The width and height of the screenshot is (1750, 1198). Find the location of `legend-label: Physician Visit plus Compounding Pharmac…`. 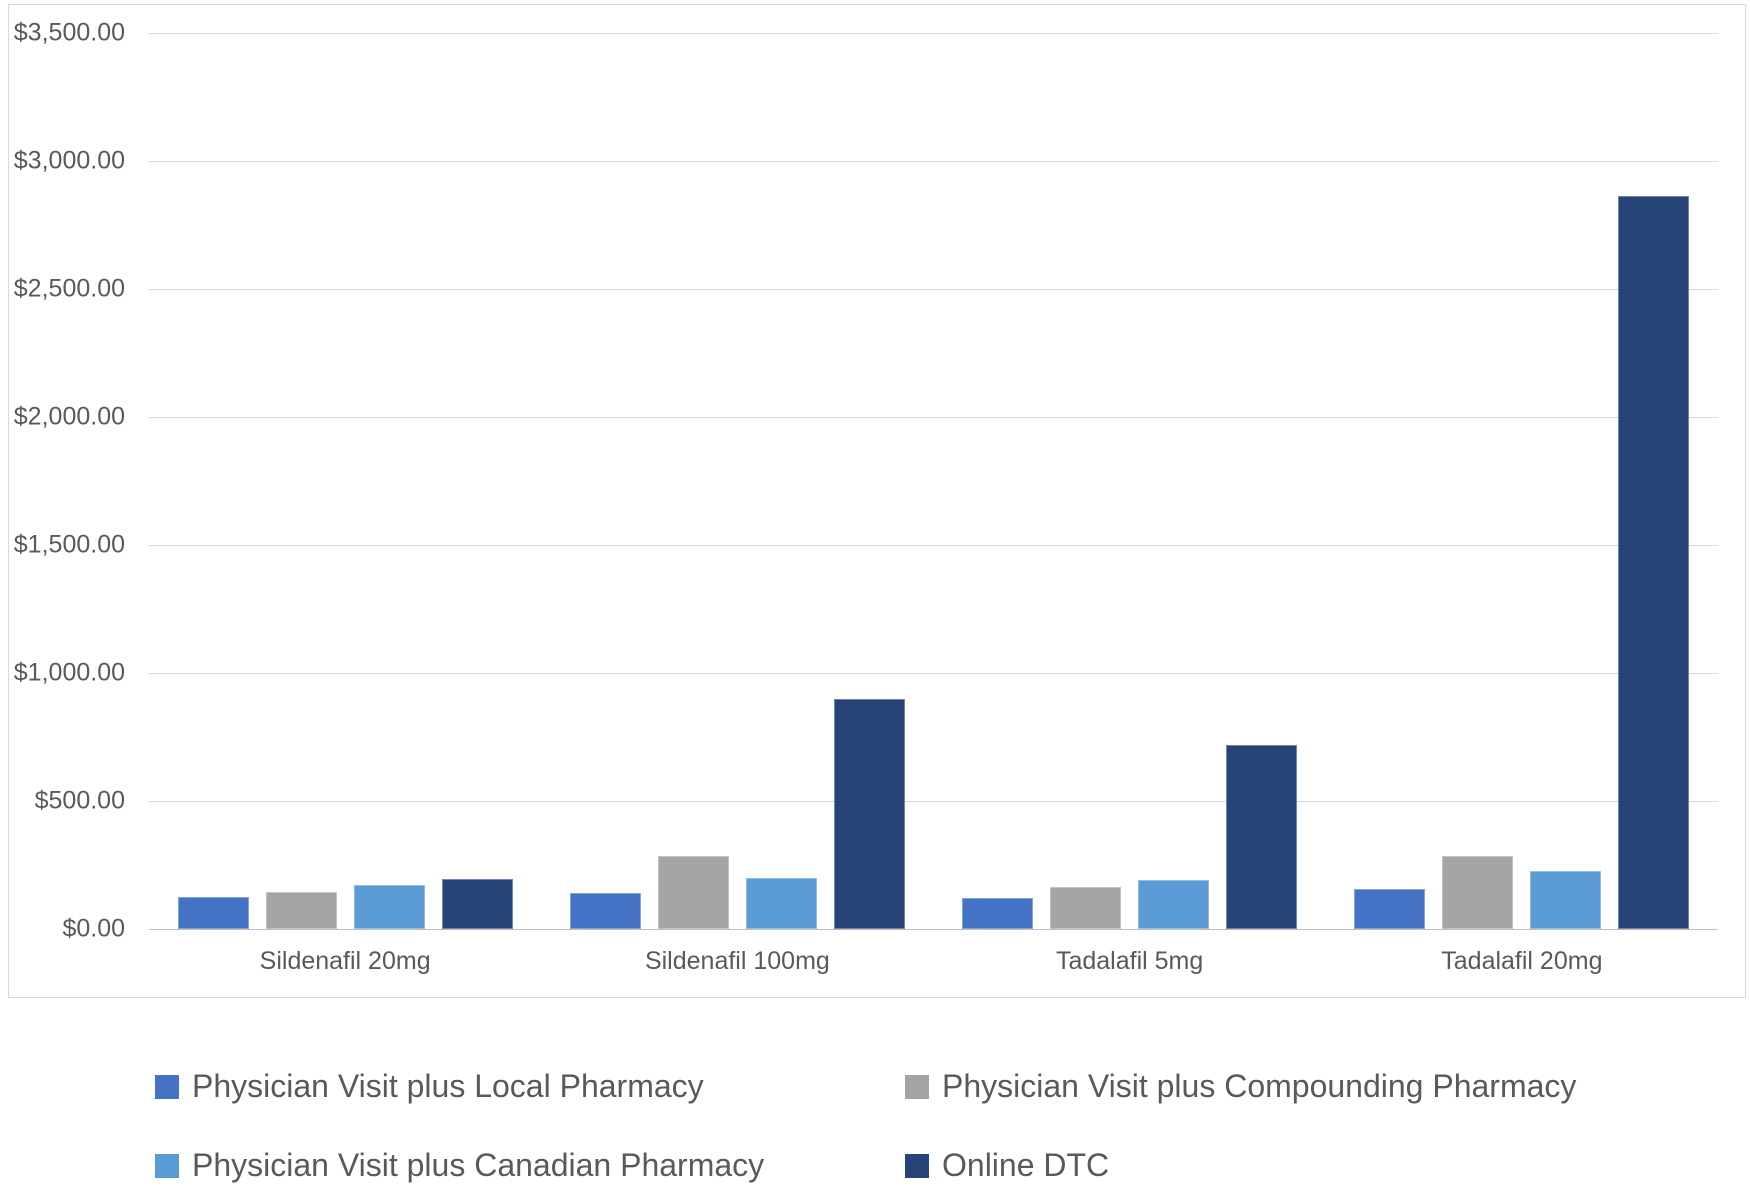

legend-label: Physician Visit plus Compounding Pharmac… is located at coordinates (1259, 1086).